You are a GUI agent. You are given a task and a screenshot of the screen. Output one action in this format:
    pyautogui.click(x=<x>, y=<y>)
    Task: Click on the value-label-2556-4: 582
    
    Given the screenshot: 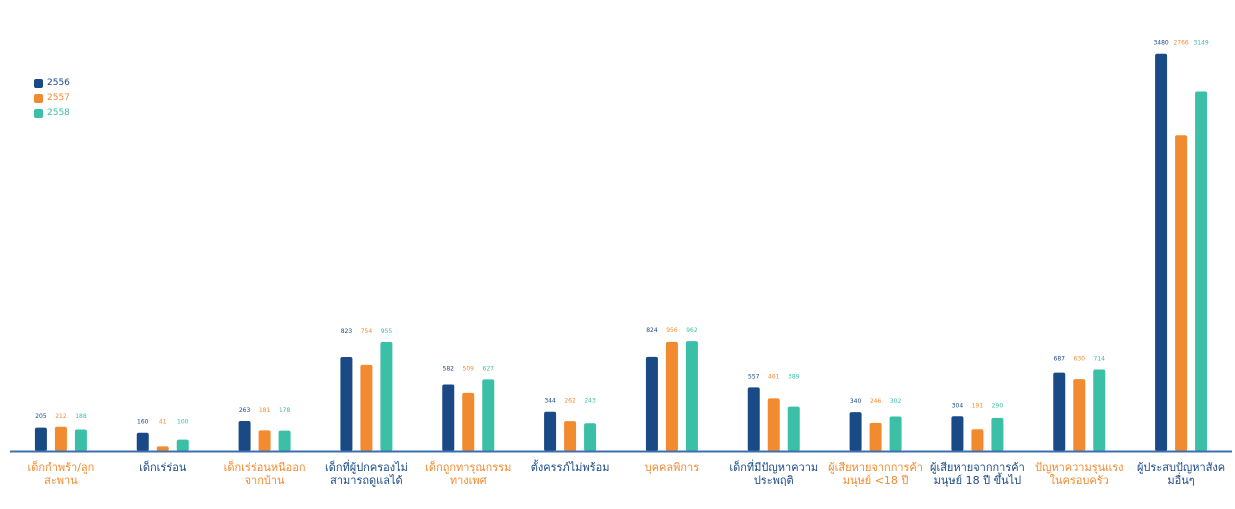 What is the action you would take?
    pyautogui.click(x=449, y=368)
    